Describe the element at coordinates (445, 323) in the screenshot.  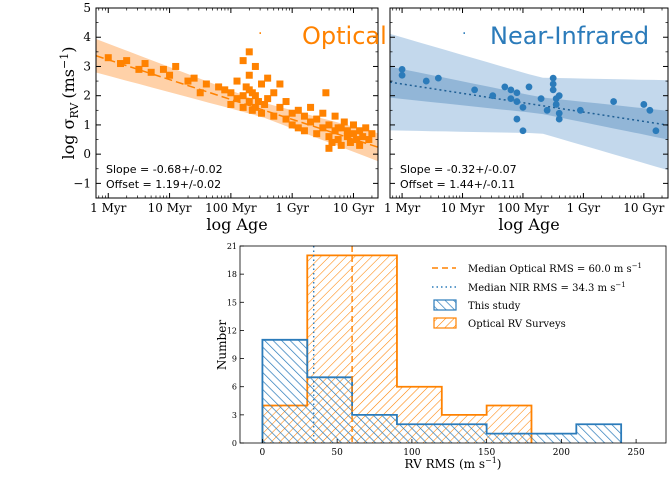
I see `legend-optical-surveys-swatch` at that location.